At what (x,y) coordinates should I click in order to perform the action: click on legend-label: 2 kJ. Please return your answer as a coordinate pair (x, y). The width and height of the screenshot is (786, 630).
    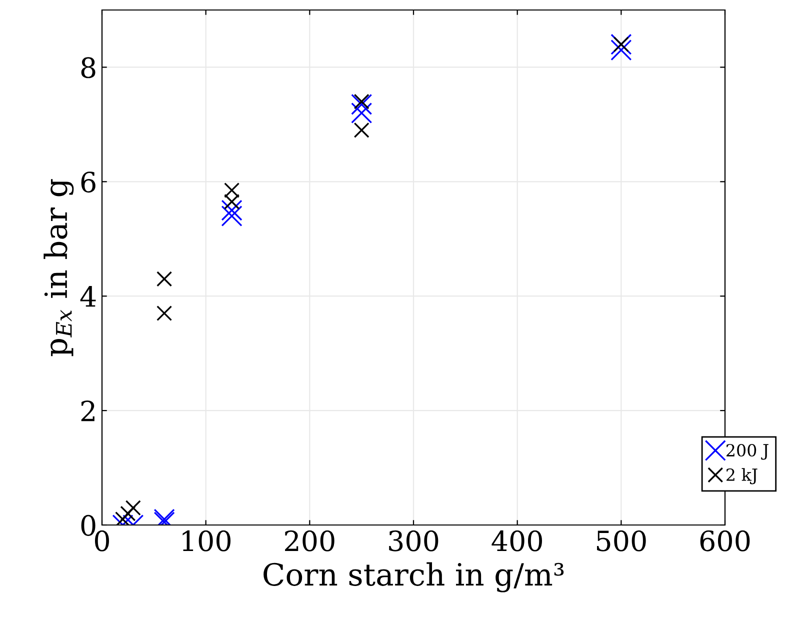
    Looking at the image, I should click on (742, 476).